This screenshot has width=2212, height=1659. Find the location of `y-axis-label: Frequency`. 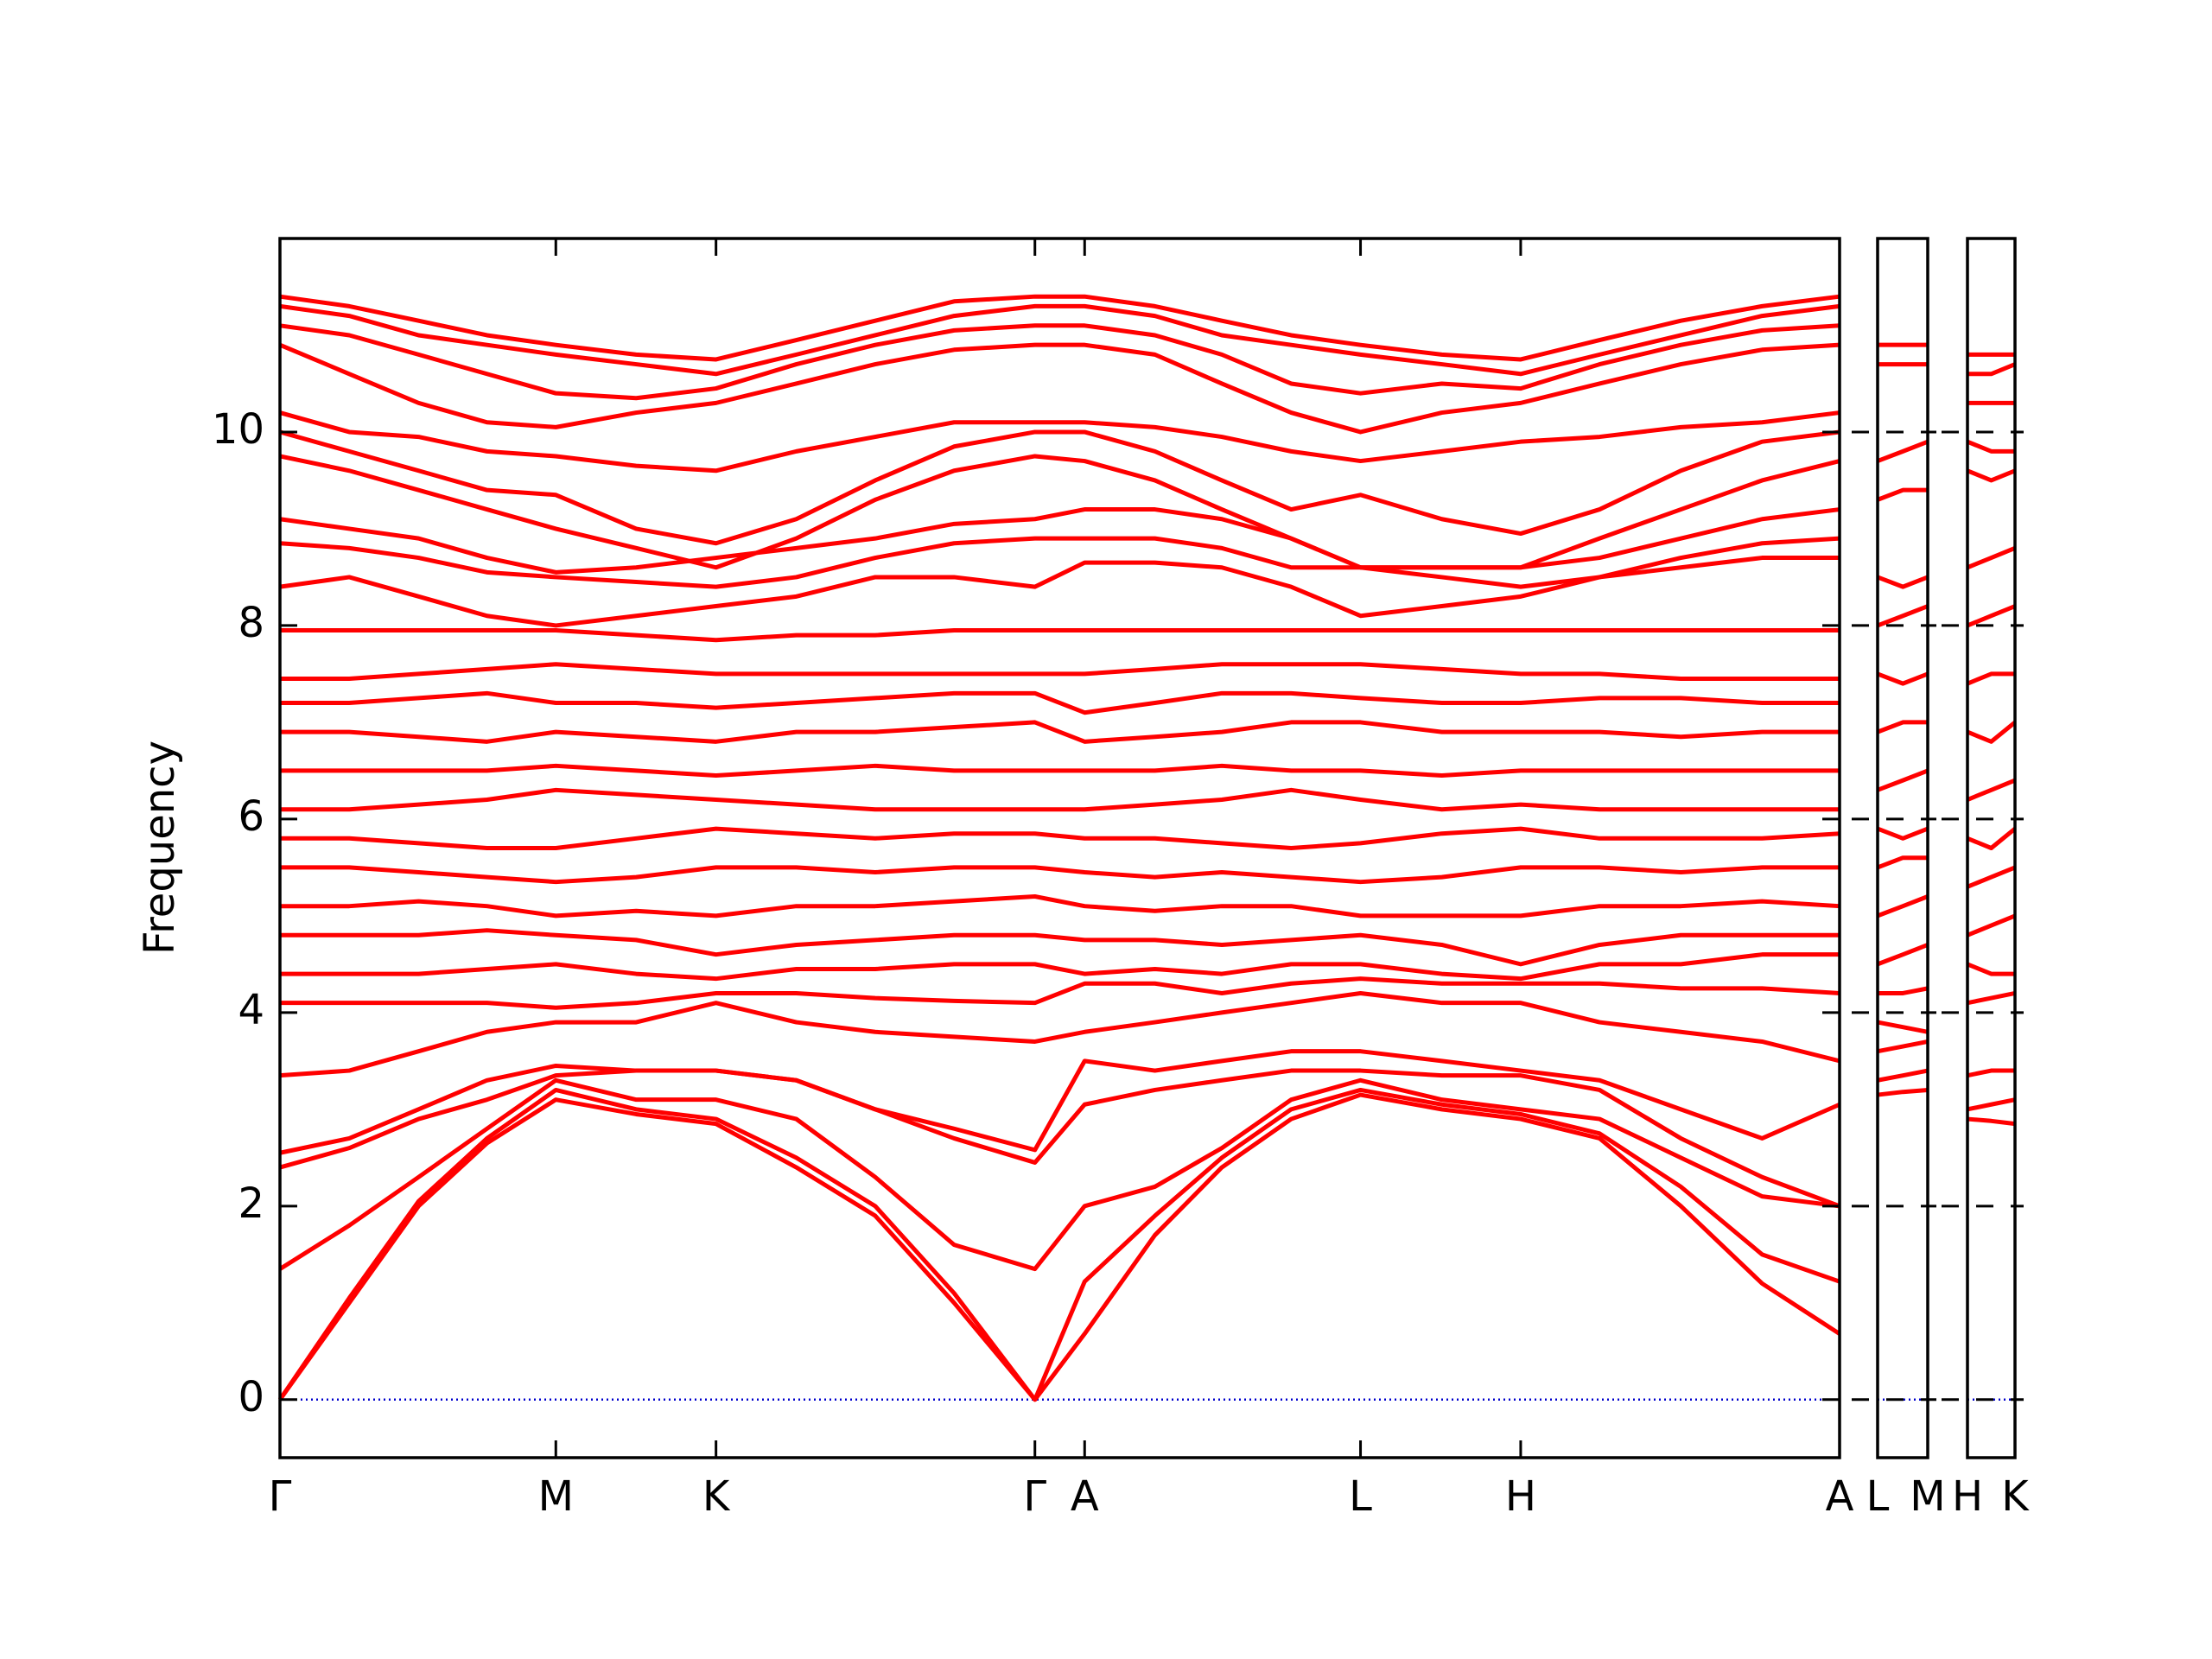

y-axis-label: Frequency is located at coordinates (160, 848).